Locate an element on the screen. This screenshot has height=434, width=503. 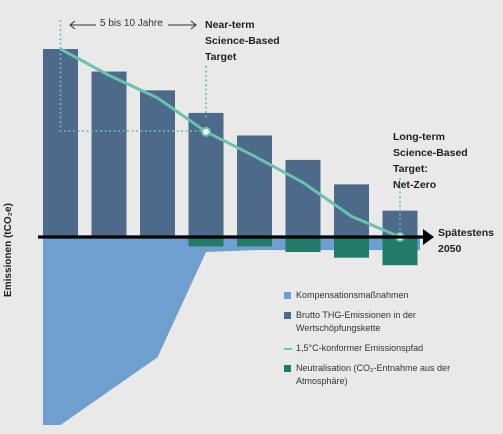
period-label: 5 bis 10 Jahre is located at coordinates (131, 23).